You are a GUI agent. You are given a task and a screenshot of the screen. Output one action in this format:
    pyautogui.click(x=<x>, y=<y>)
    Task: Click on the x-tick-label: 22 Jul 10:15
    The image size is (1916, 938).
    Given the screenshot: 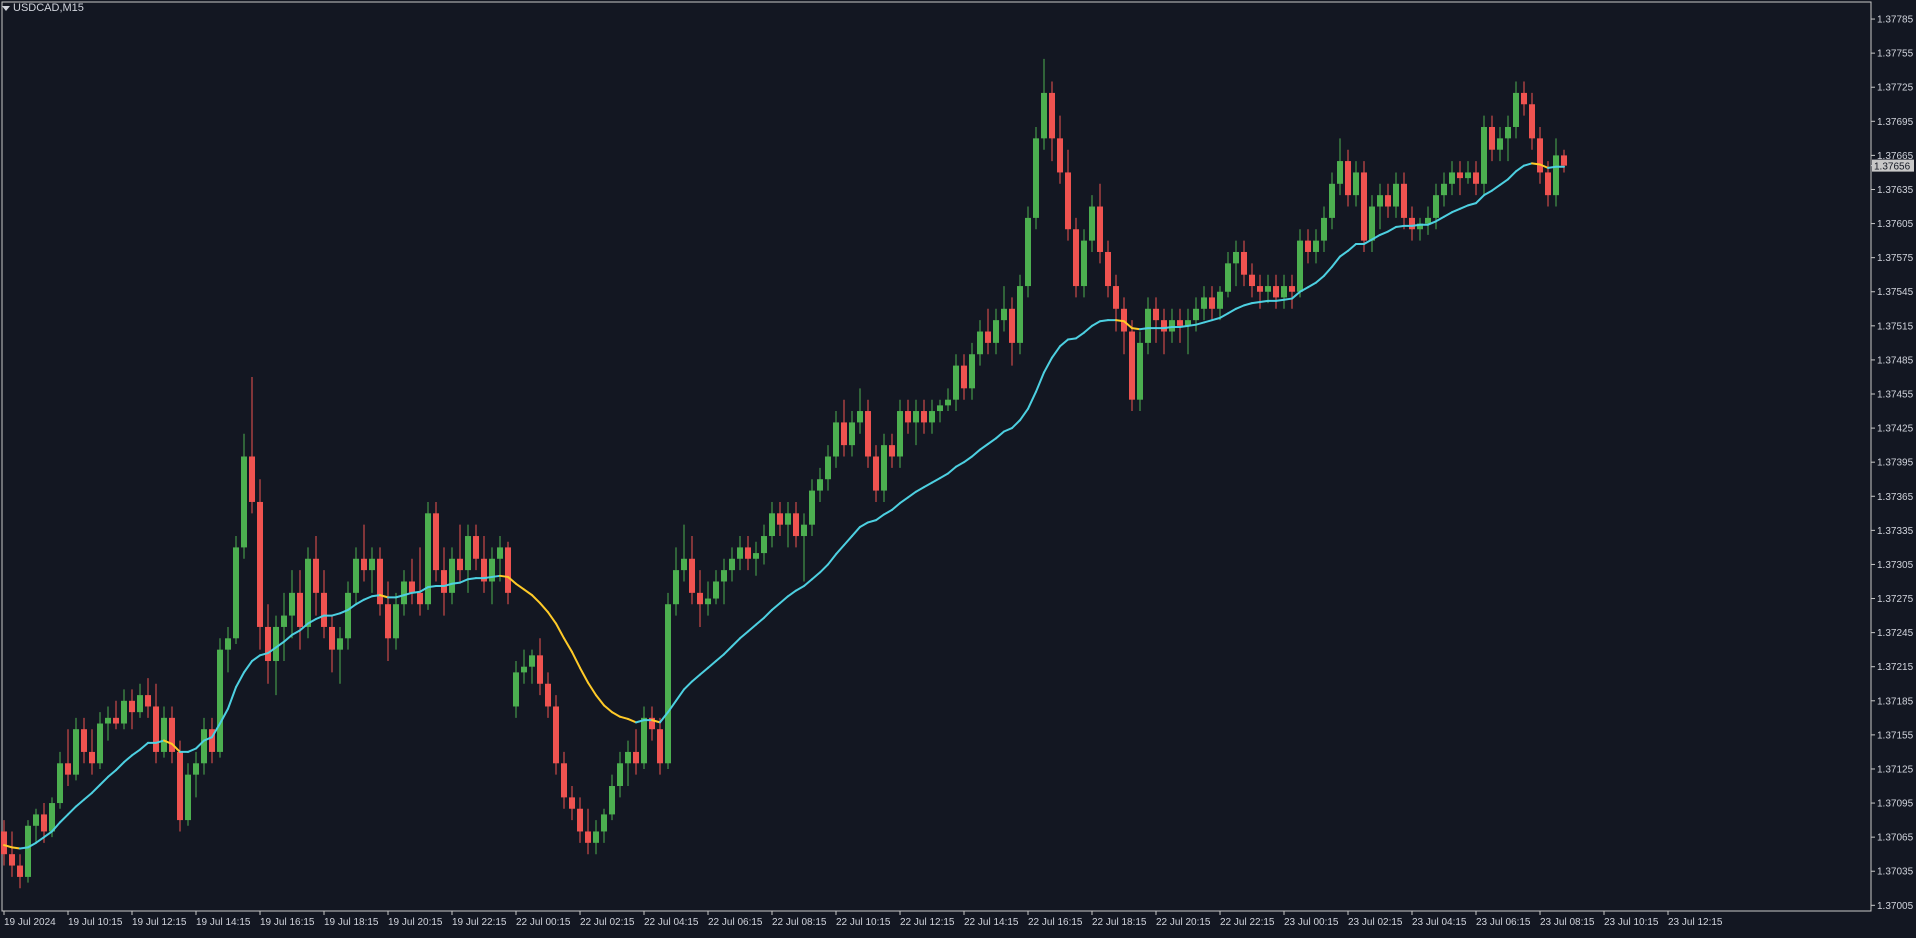 What is the action you would take?
    pyautogui.click(x=863, y=922)
    